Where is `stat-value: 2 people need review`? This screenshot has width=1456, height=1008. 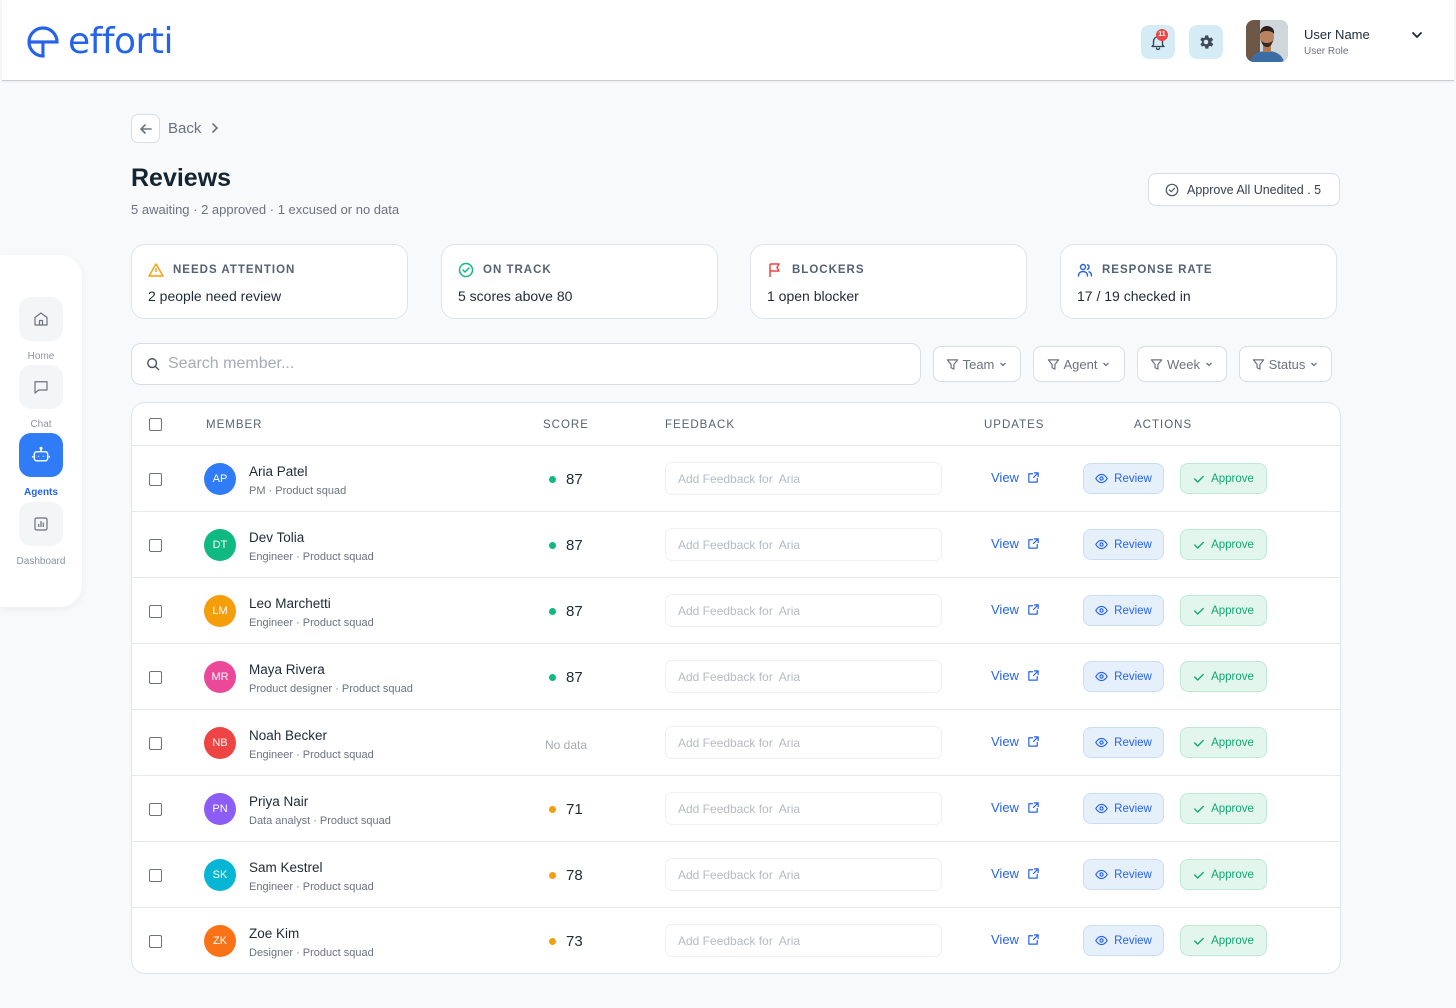 stat-value: 2 people need review is located at coordinates (215, 296).